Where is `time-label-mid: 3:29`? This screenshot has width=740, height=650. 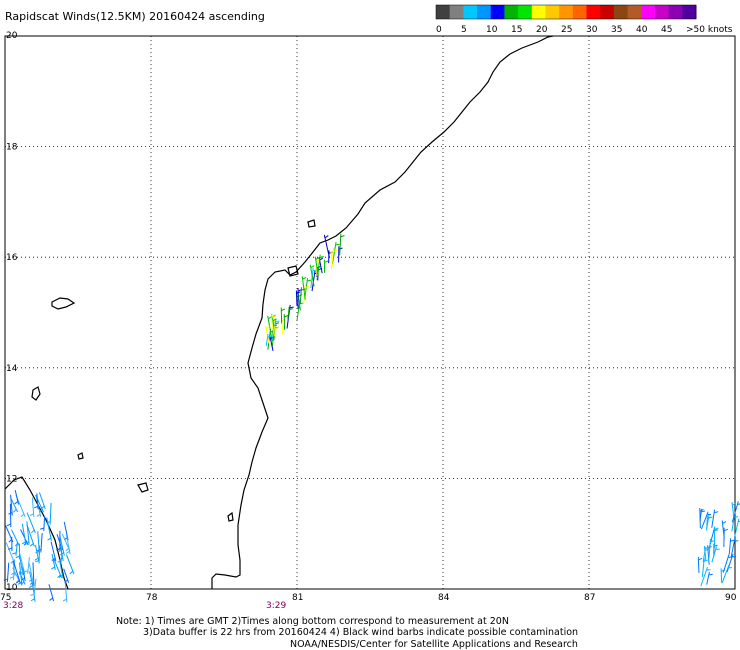
time-label-mid: 3:29 is located at coordinates (276, 606).